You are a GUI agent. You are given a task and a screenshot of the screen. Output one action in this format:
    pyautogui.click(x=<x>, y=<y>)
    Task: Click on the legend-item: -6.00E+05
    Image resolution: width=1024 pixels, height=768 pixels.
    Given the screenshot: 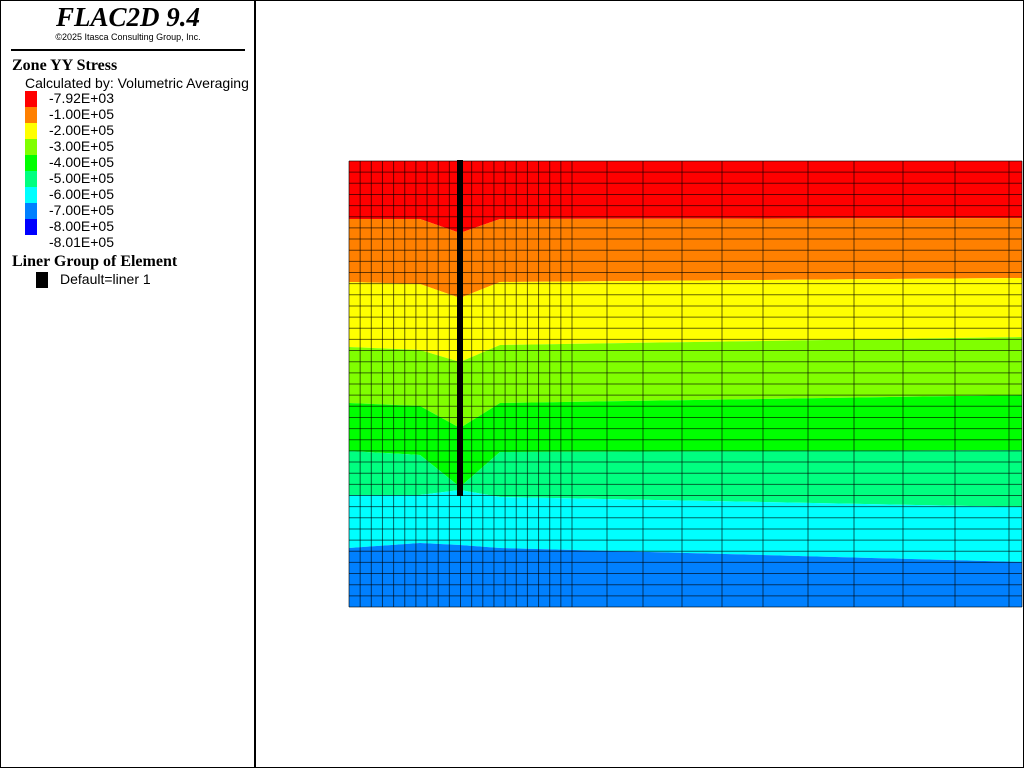 What is the action you would take?
    pyautogui.click(x=125, y=194)
    